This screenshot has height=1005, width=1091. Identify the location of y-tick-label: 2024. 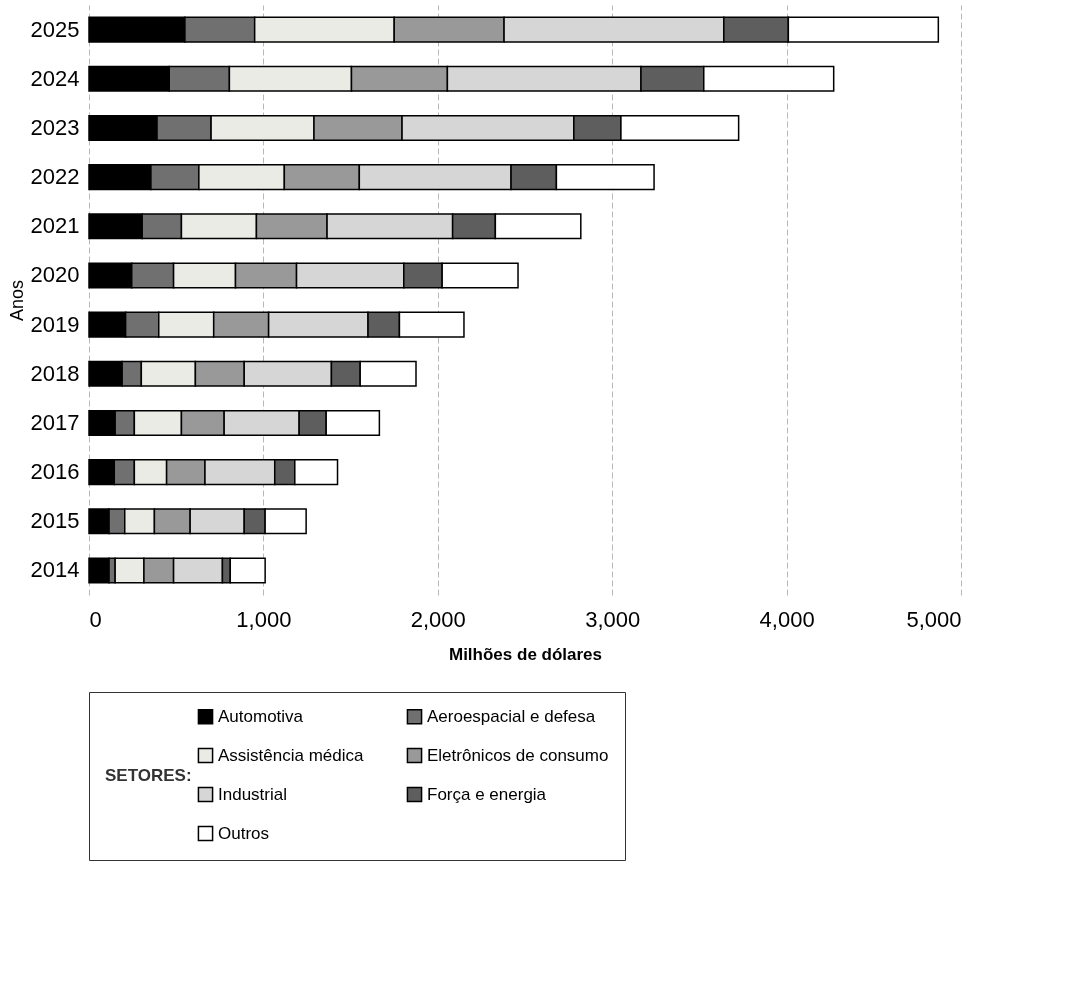
(55, 78).